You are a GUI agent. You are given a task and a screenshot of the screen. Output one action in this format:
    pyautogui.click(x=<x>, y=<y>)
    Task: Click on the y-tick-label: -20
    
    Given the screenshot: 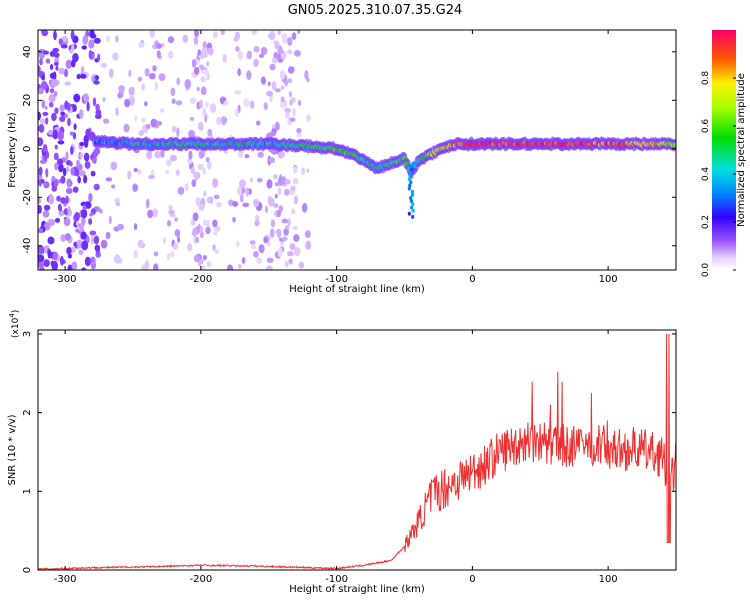 What is the action you would take?
    pyautogui.click(x=27, y=197)
    